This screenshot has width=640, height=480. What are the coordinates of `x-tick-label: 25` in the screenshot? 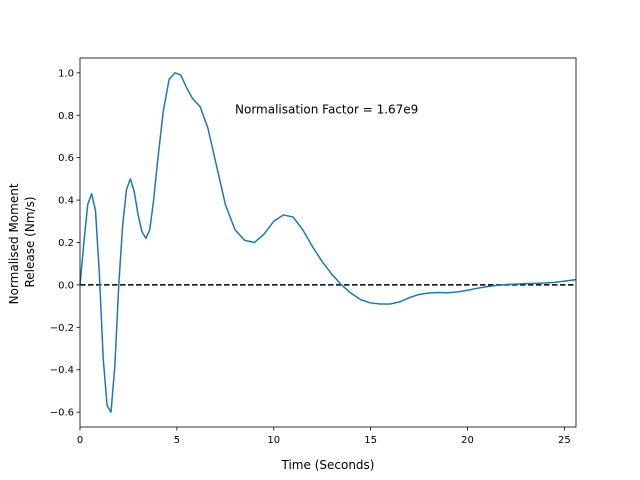 It's located at (564, 440).